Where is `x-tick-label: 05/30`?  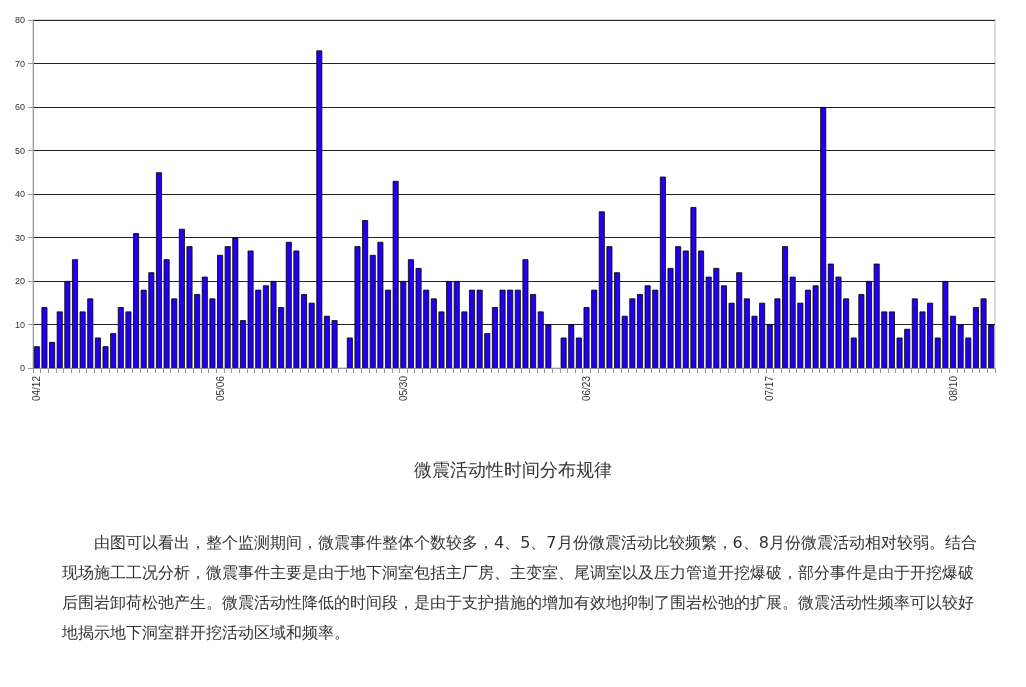
x-tick-label: 05/30 is located at coordinates (403, 388).